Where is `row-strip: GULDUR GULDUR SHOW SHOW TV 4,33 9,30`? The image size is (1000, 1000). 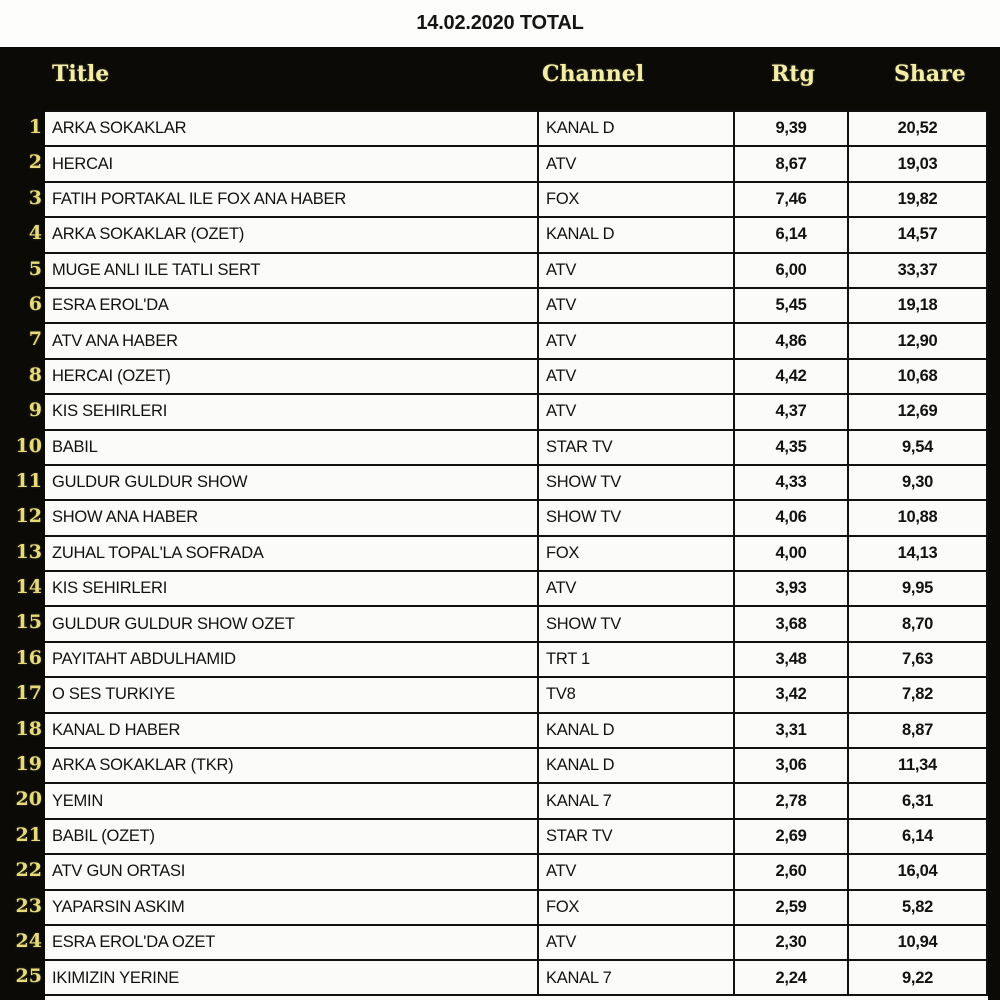
row-strip: GULDUR GULDUR SHOW SHOW TV 4,33 9,30 is located at coordinates (516, 481).